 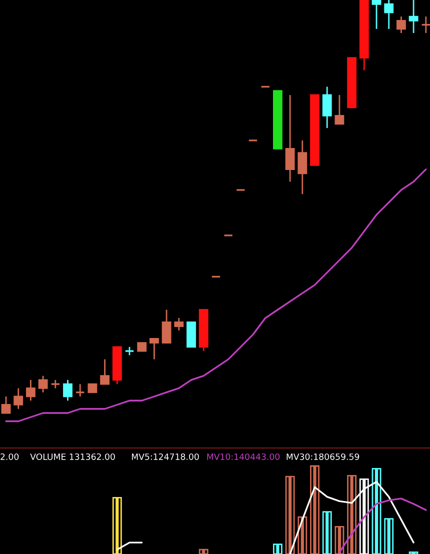 I want to click on text: MV10:140443.00, so click(x=243, y=456).